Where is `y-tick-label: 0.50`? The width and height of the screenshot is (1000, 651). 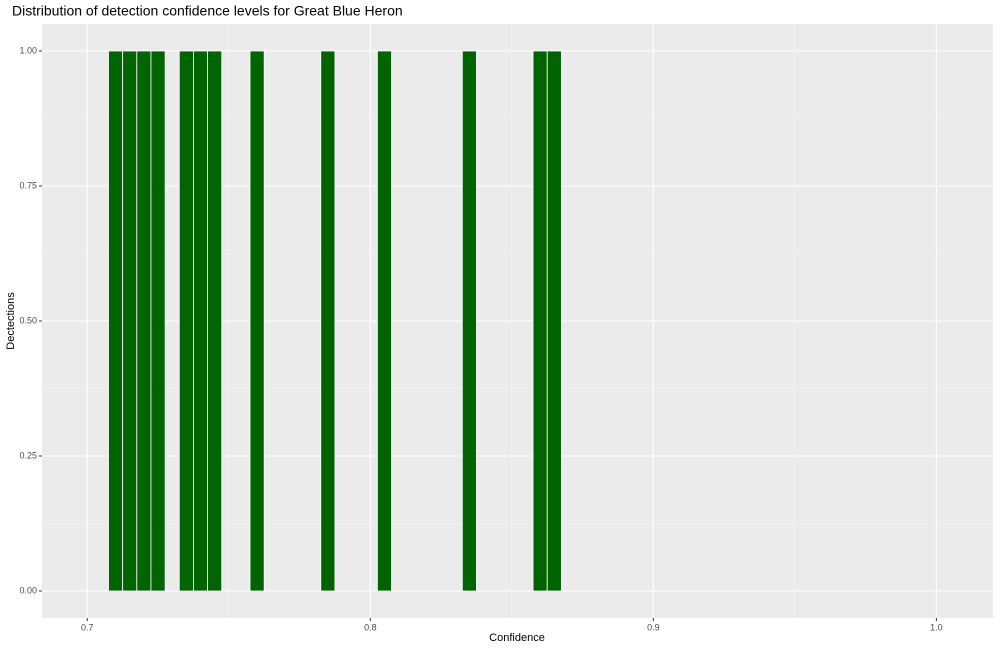 y-tick-label: 0.50 is located at coordinates (28, 320).